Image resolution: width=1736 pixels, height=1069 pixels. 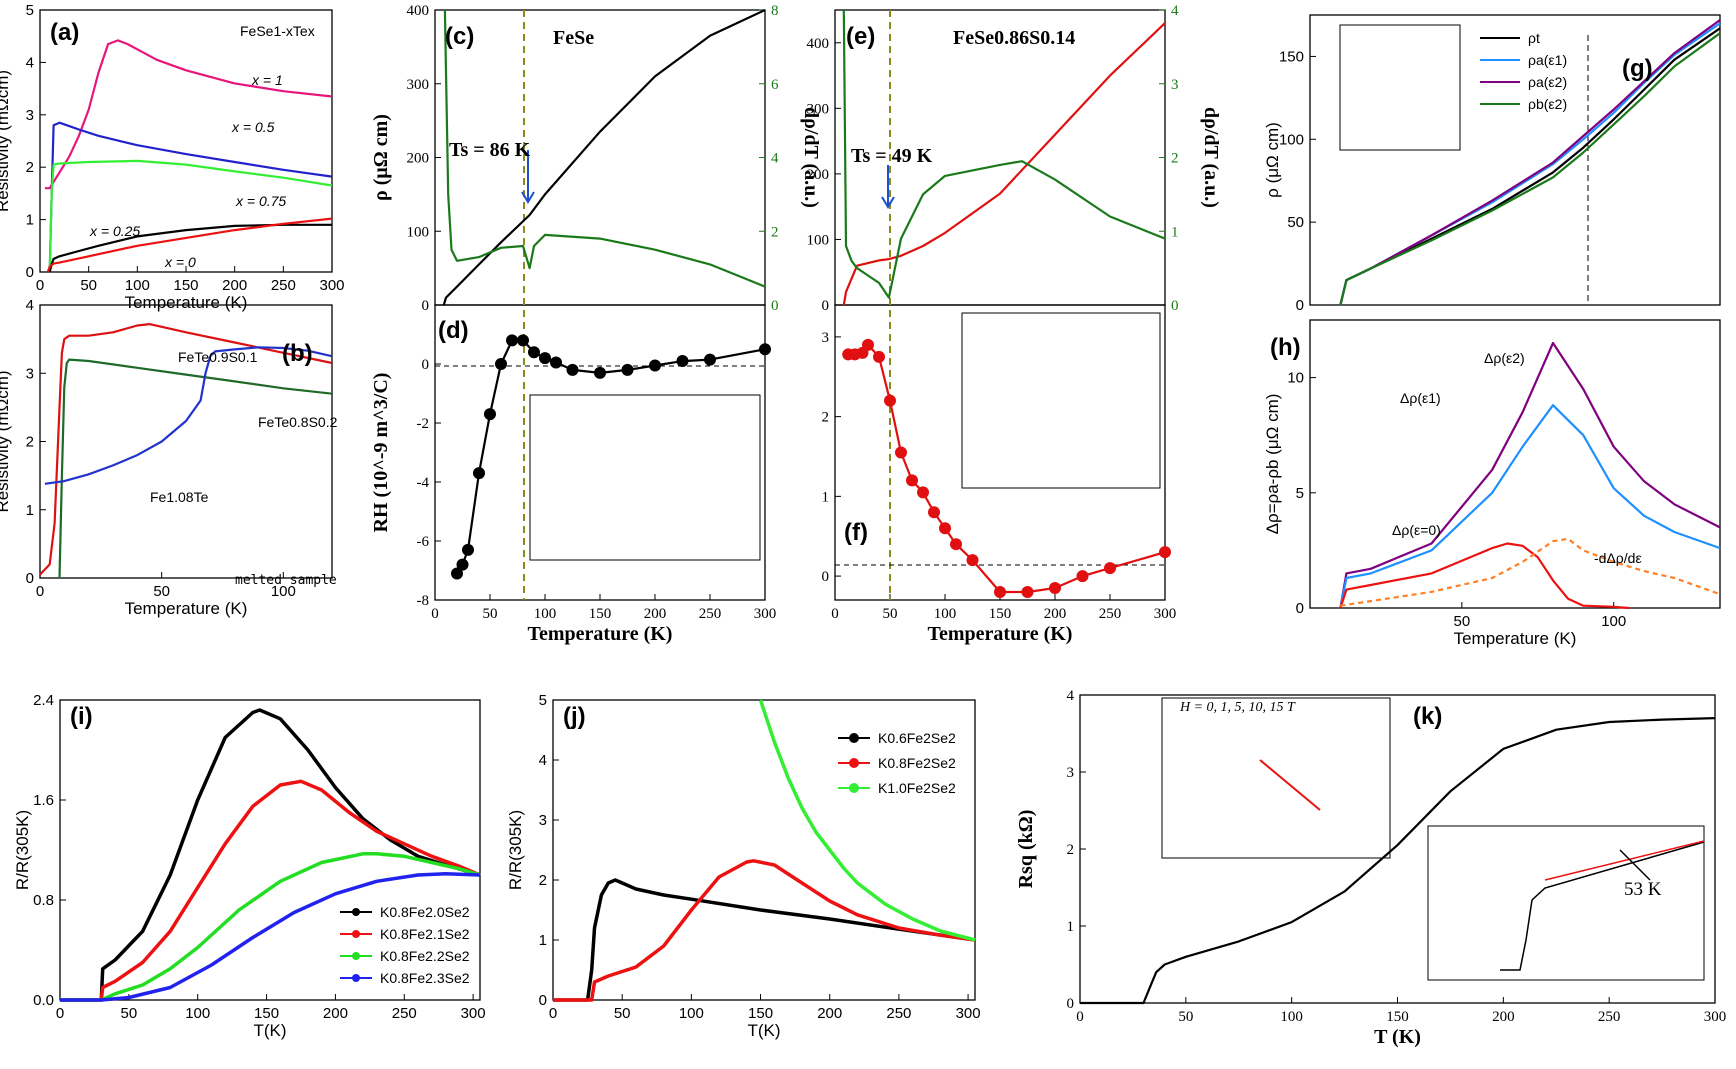 What do you see at coordinates (917, 763) in the screenshot?
I see `j-legend-label-1: K0.8Fe2Se2` at bounding box center [917, 763].